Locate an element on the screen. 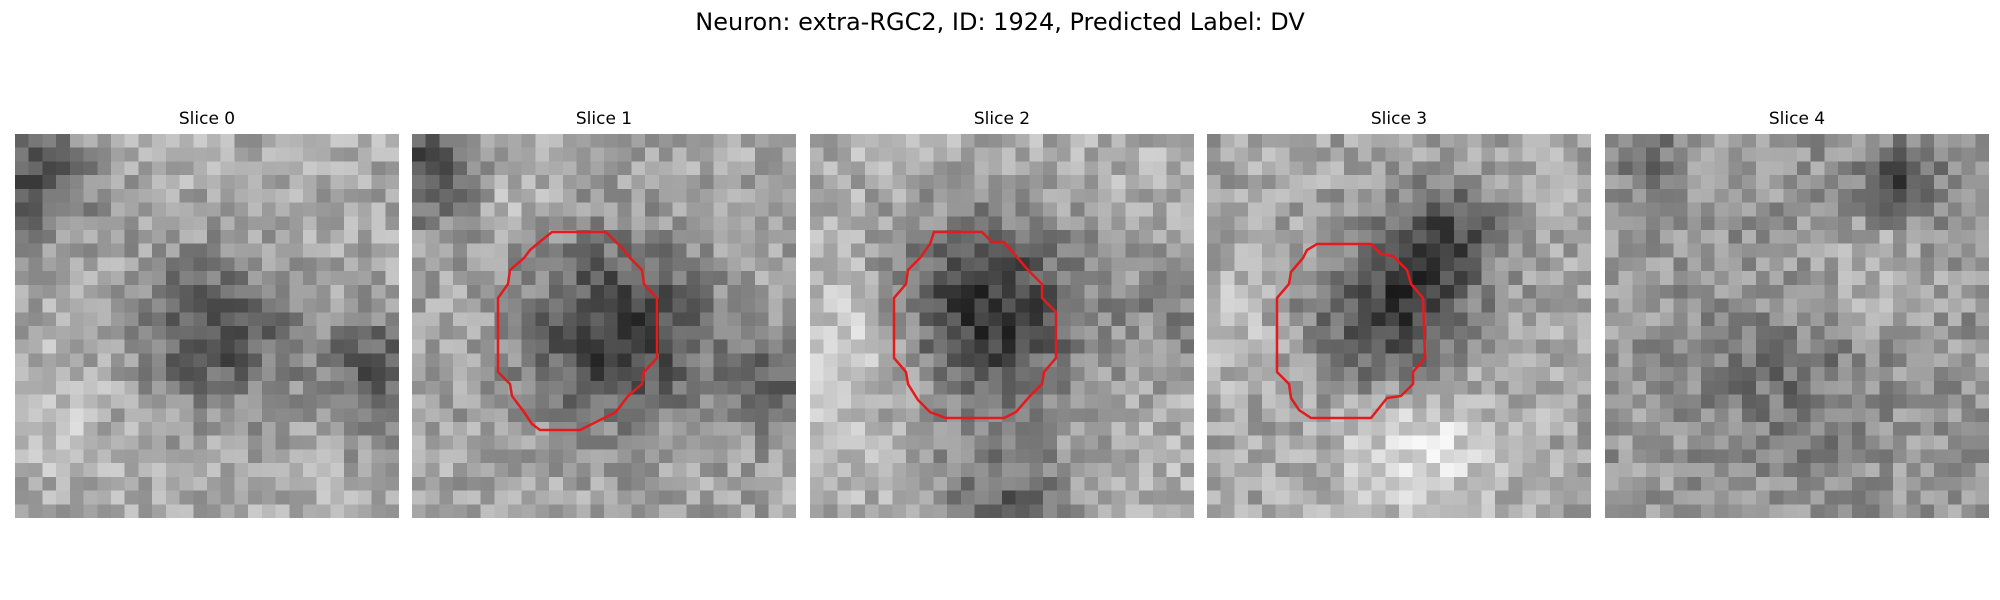 Image resolution: width=2000 pixels, height=600 pixels. slice-panel-2: Slice 2 is located at coordinates (1002, 313).